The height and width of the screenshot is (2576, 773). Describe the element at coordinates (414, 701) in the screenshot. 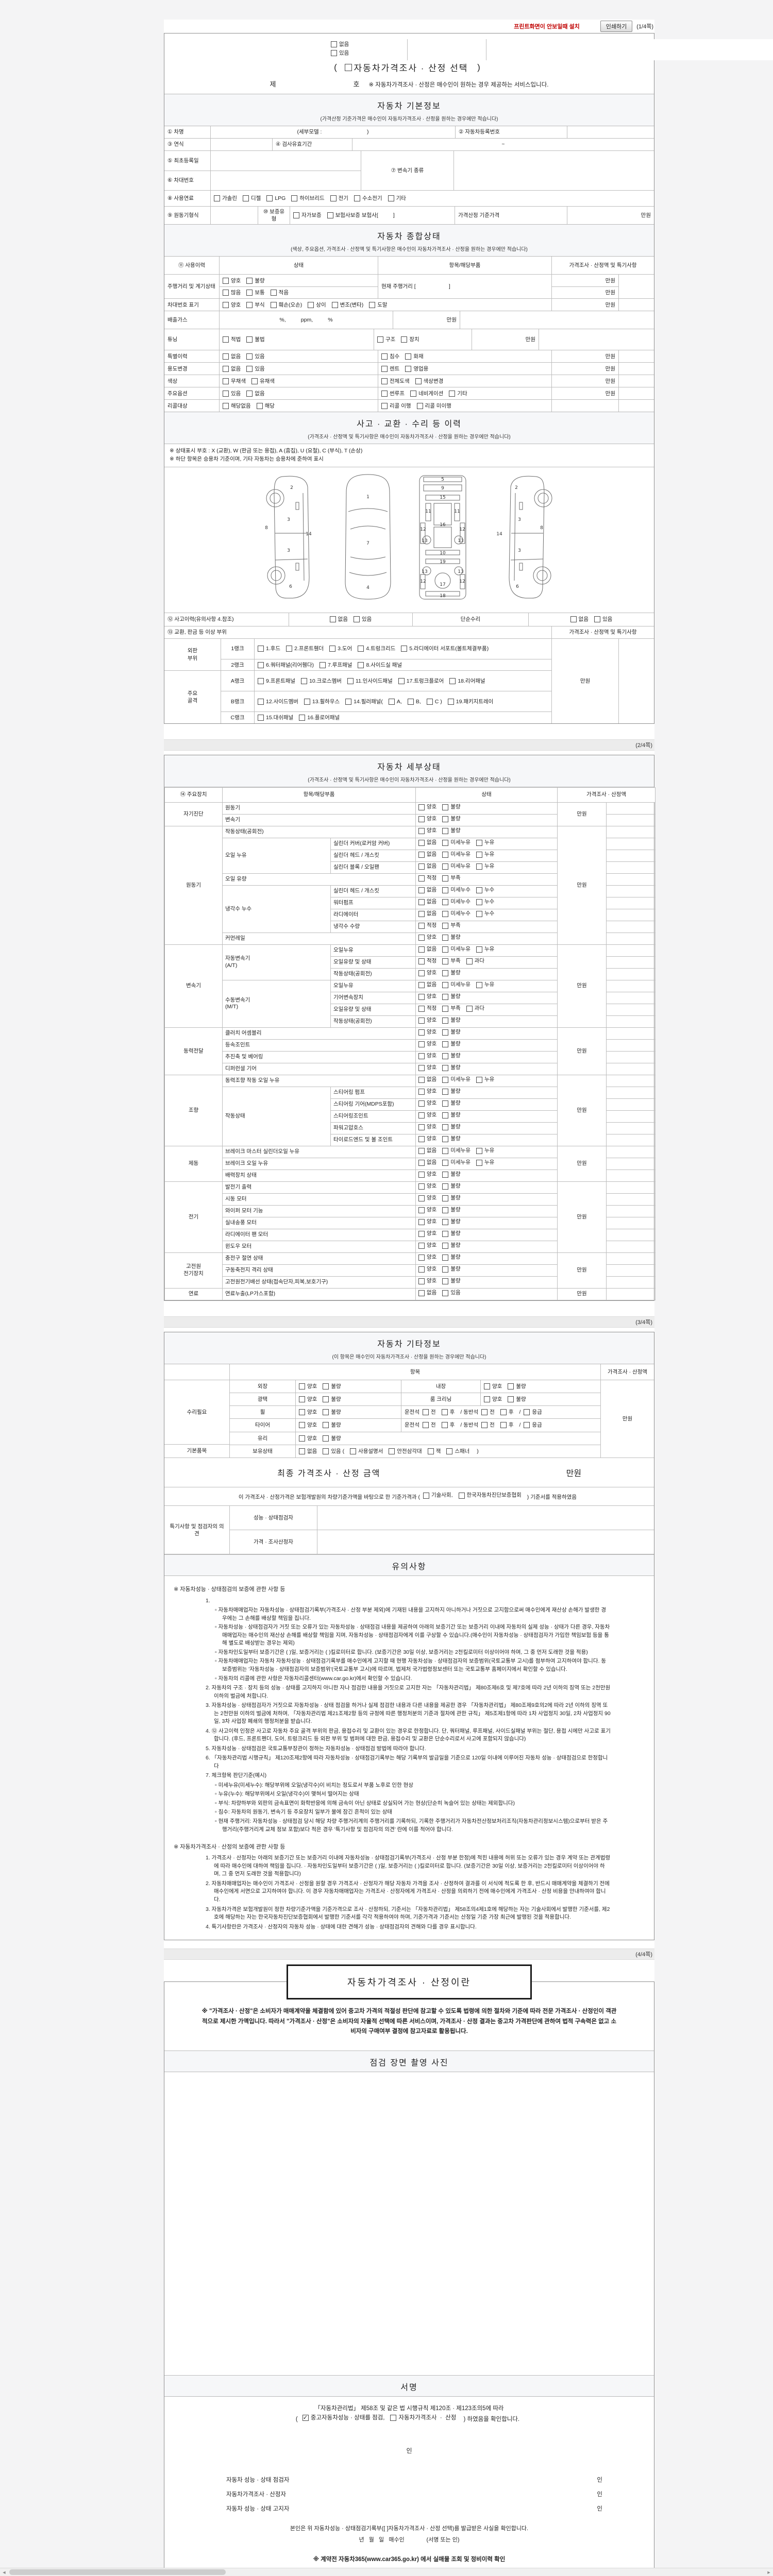

I see `checkbox-option: B,` at that location.